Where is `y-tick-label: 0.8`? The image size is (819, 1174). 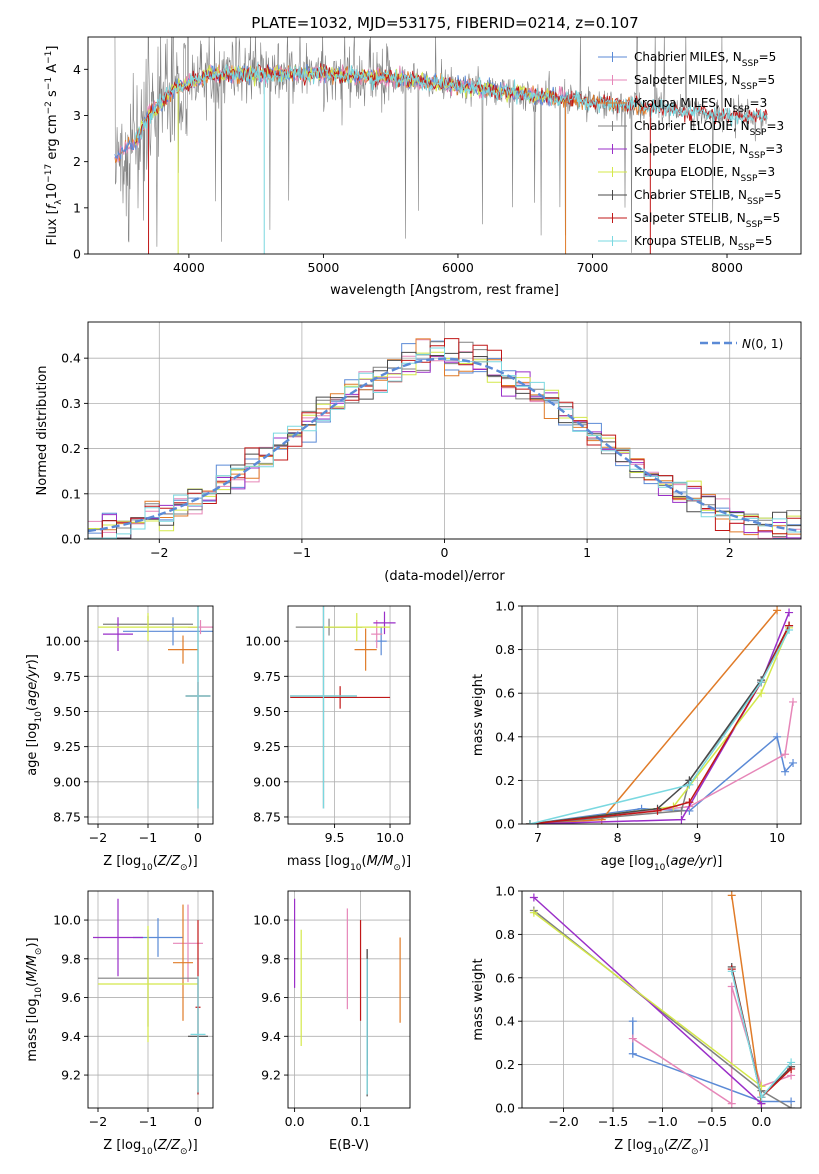 y-tick-label: 0.8 is located at coordinates (505, 649).